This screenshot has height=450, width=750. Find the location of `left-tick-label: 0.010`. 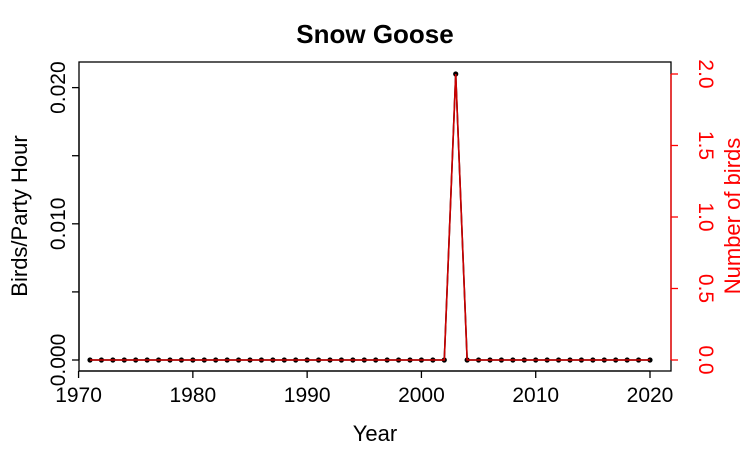

left-tick-label: 0.010 is located at coordinates (58, 224).